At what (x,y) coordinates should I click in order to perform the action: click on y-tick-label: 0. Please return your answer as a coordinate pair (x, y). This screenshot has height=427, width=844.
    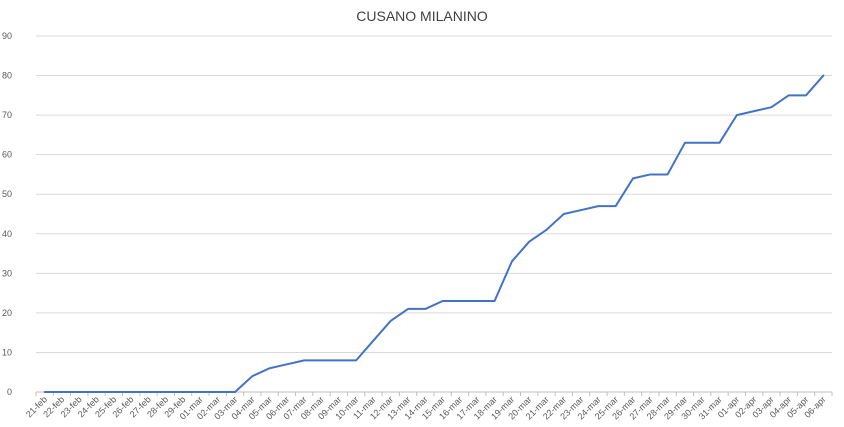
    Looking at the image, I should click on (9, 392).